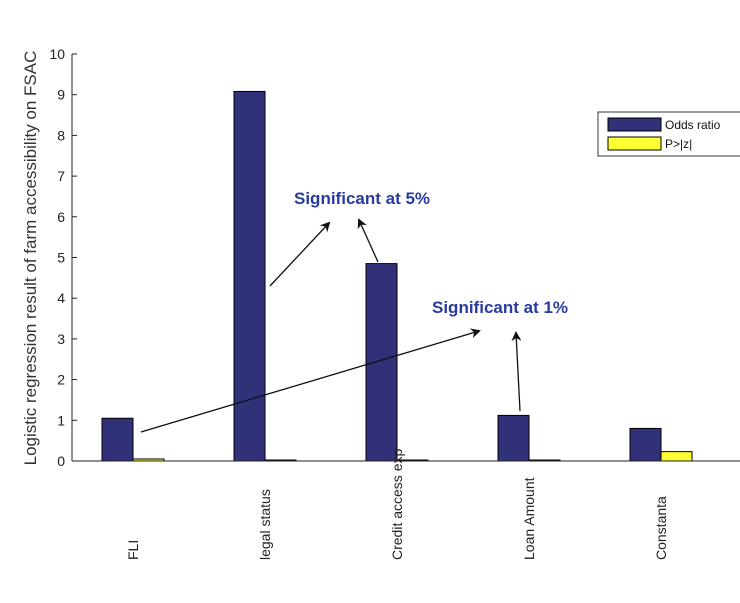 The width and height of the screenshot is (740, 603). Describe the element at coordinates (61, 298) in the screenshot. I see `y-tick-label: 4` at that location.